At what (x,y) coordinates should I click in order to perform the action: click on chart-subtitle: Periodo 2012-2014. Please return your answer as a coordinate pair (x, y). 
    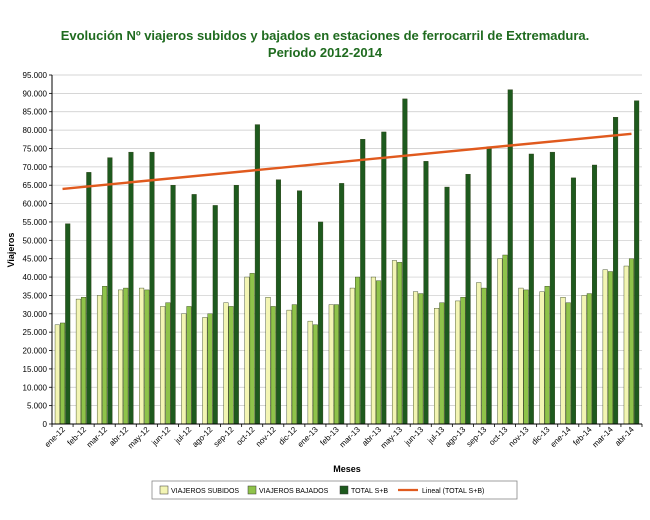
    Looking at the image, I should click on (325, 52).